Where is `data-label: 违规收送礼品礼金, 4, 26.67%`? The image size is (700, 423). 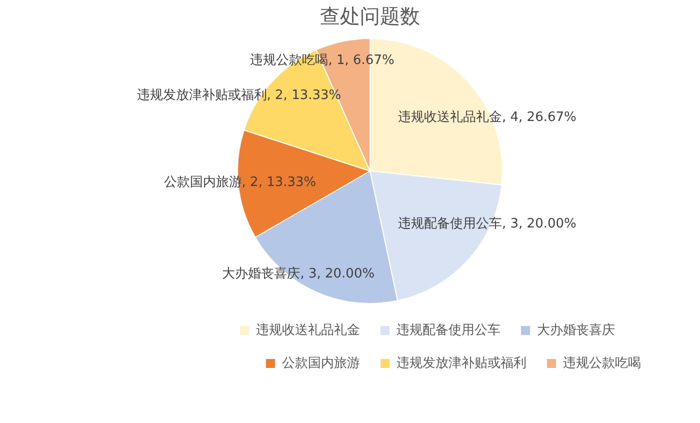
data-label: 违规收送礼品礼金, 4, 26.67% is located at coordinates (487, 118).